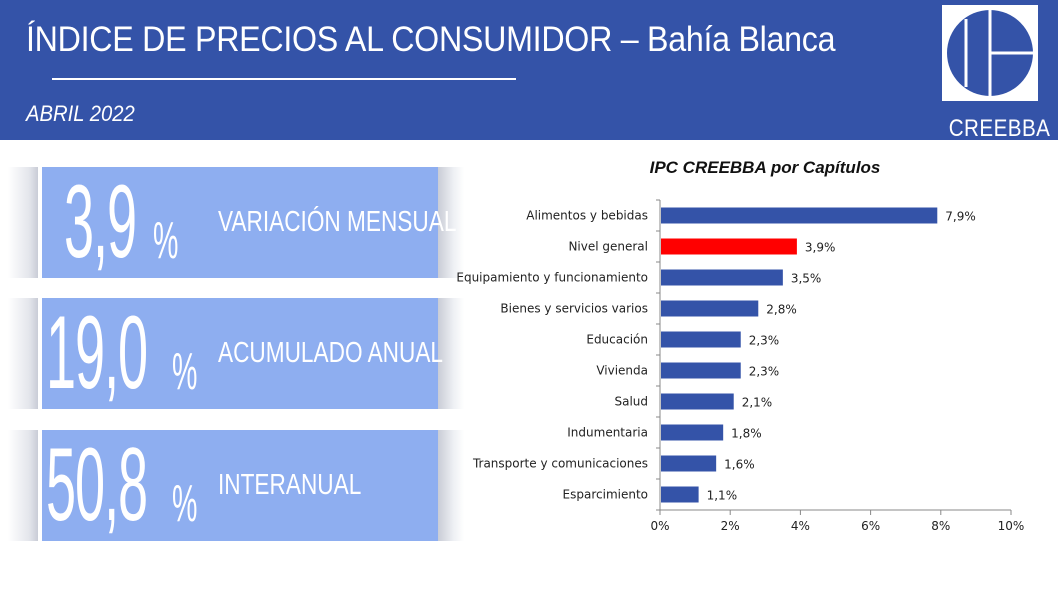 The height and width of the screenshot is (595, 1058). Describe the element at coordinates (617, 340) in the screenshot. I see `category-label: Educación` at that location.